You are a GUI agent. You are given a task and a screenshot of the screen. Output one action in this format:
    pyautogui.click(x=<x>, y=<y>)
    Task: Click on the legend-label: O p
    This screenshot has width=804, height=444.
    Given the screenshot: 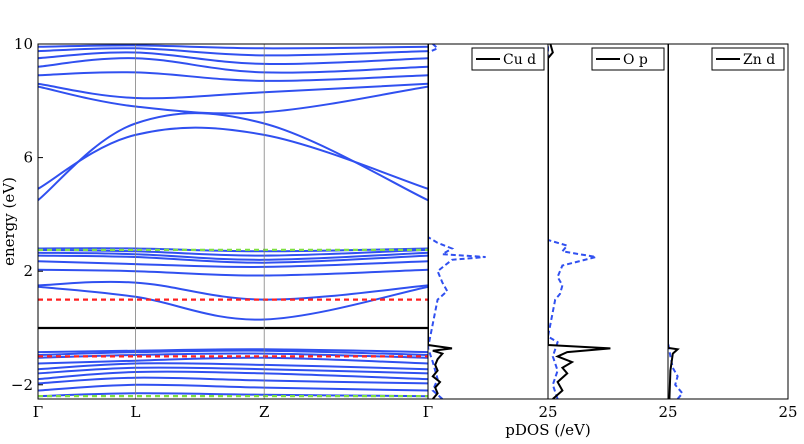 What is the action you would take?
    pyautogui.click(x=635, y=60)
    